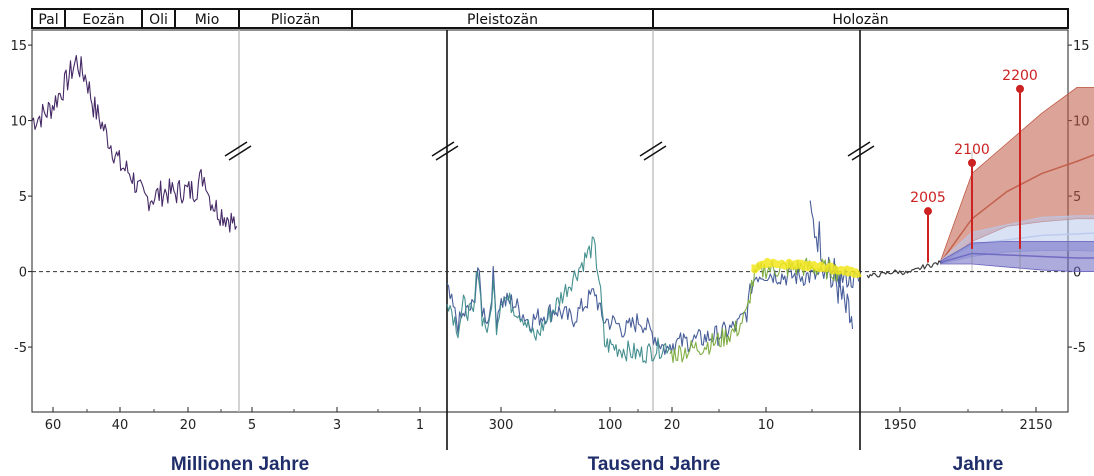 The image size is (1094, 476). What do you see at coordinates (1077, 273) in the screenshot?
I see `y-tick-label-right: 0` at bounding box center [1077, 273].